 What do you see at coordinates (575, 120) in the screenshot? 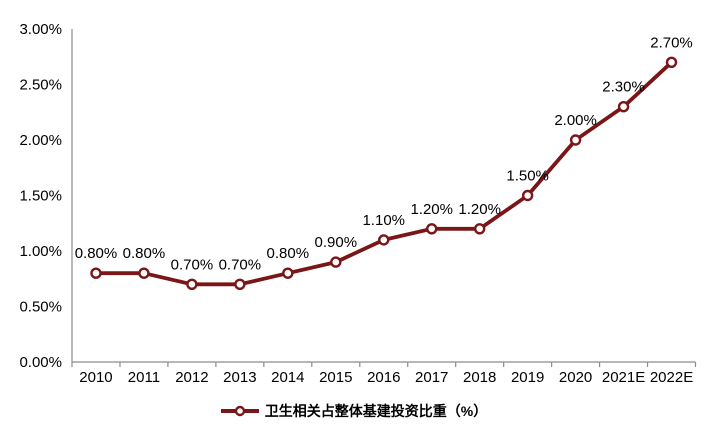
I see `data-point-label: 2.00%` at bounding box center [575, 120].